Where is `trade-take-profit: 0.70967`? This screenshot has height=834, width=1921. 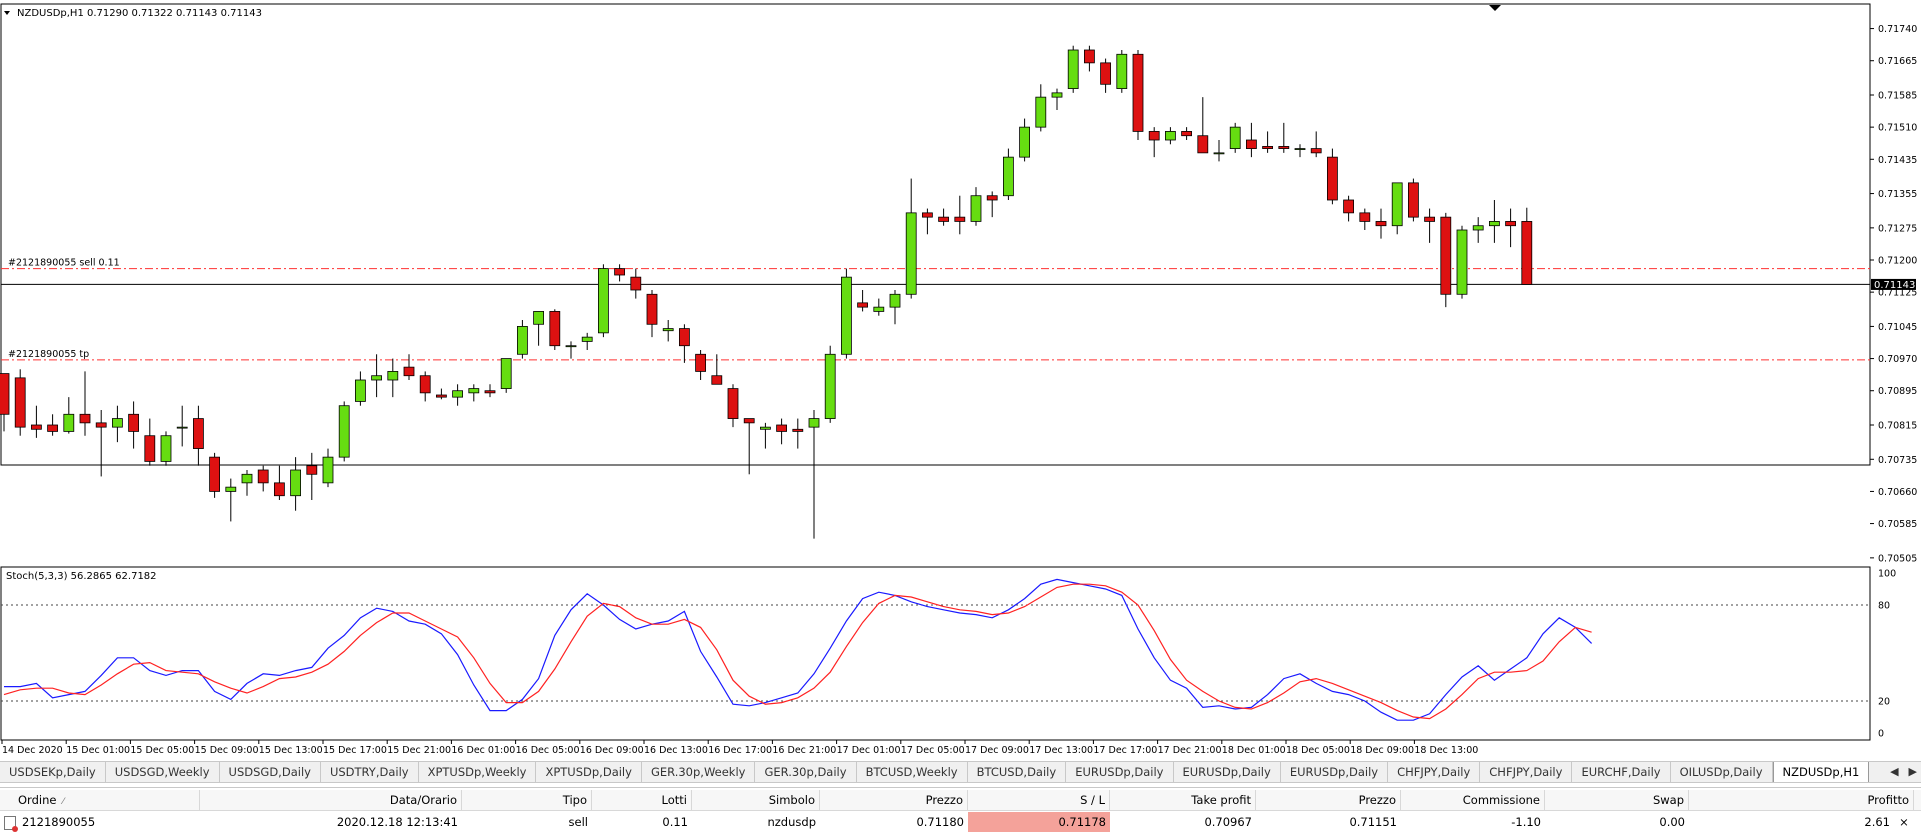
trade-take-profit: 0.70967 is located at coordinates (1228, 822).